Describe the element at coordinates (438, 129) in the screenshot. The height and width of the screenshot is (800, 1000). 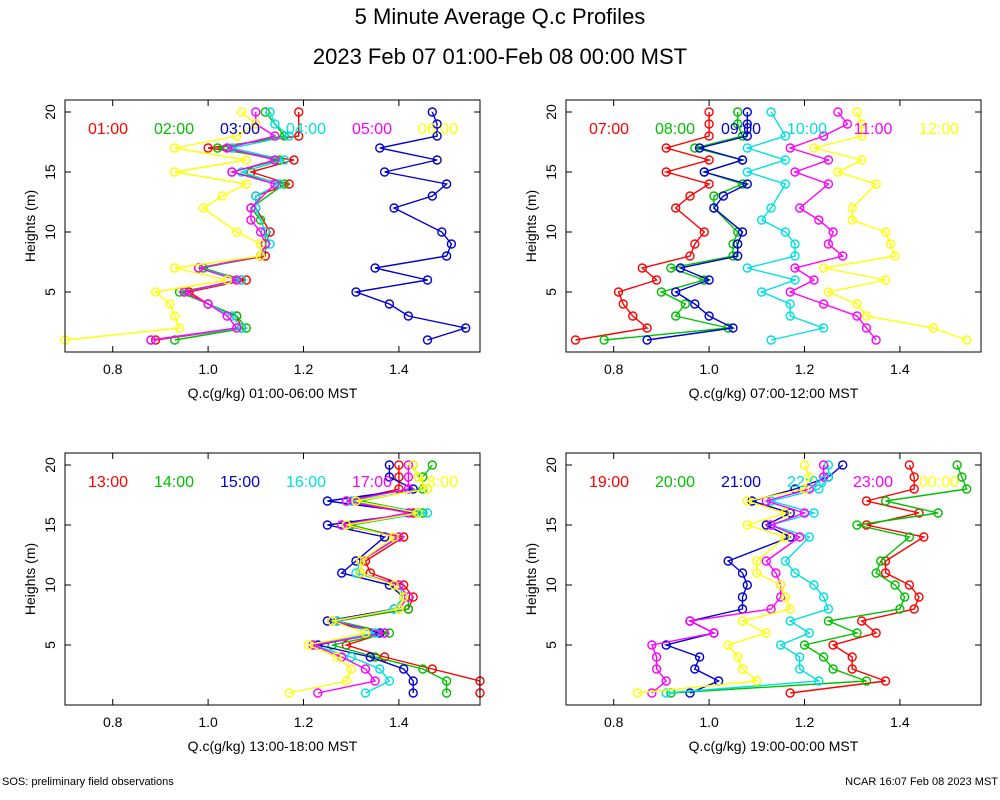
I see `legend-label: 06:00` at that location.